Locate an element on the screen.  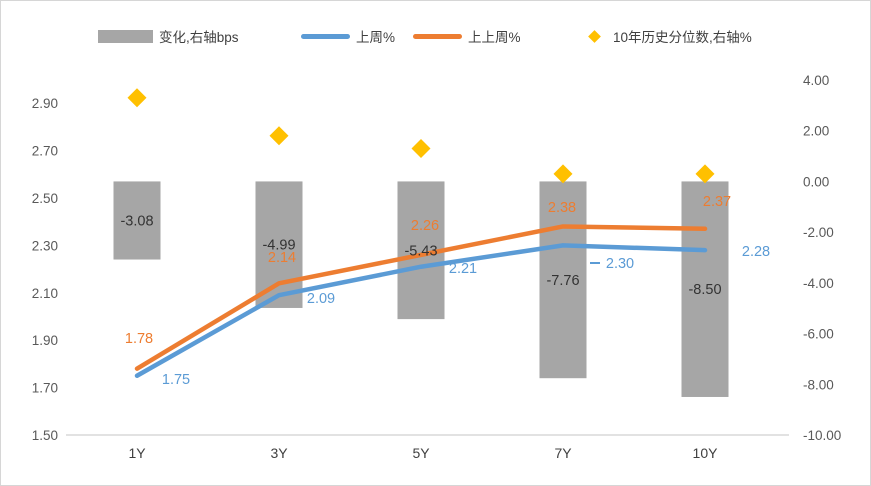
bar-value-label: -8.50 is located at coordinates (704, 290).